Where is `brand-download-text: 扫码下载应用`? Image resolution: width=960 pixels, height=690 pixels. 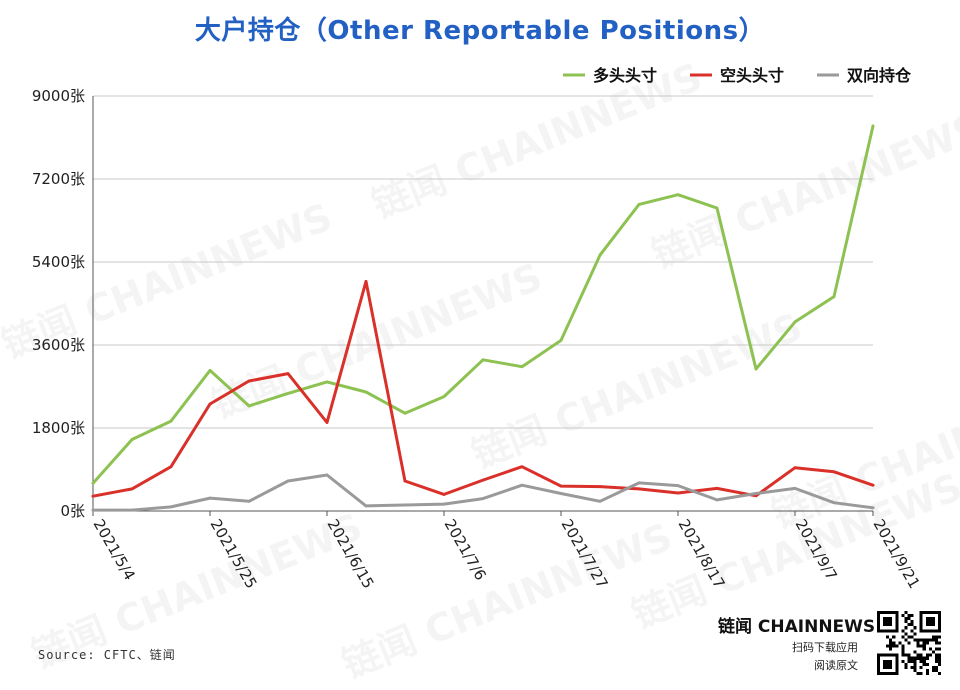
brand-download-text: 扫码下载应用 is located at coordinates (825, 647).